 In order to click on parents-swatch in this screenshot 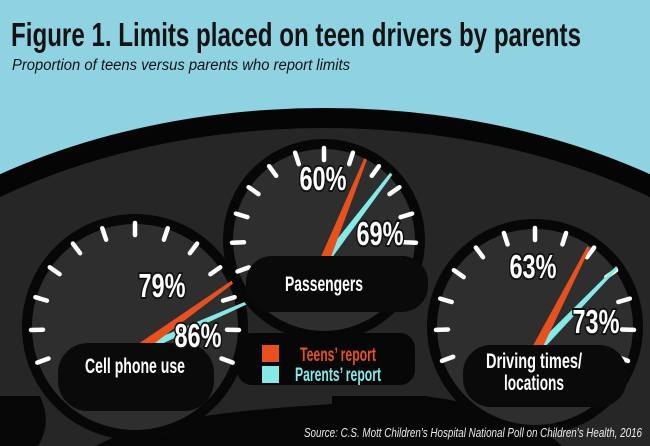, I will do `click(270, 374)`.